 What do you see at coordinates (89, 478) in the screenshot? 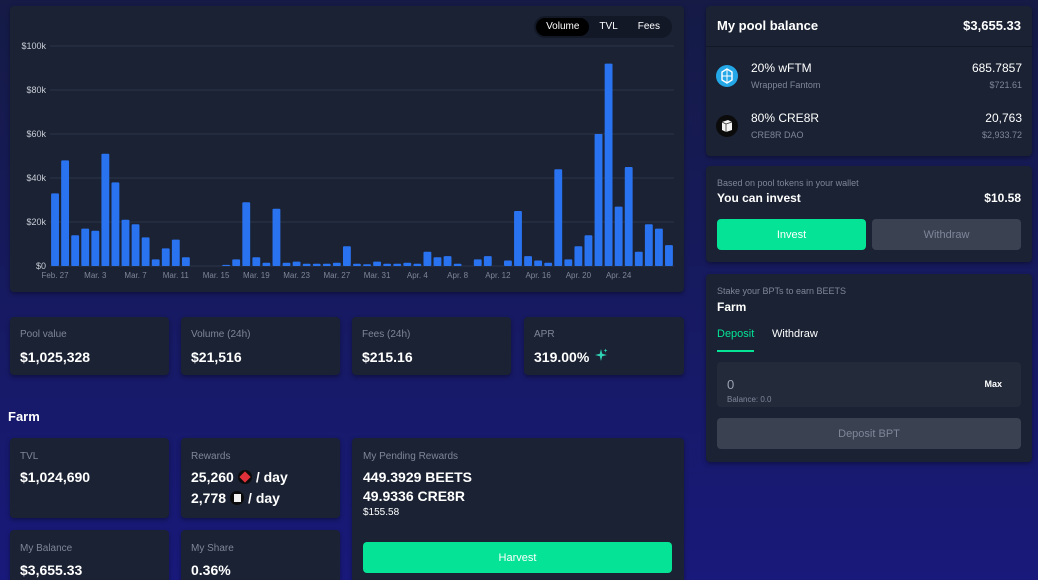
I see `farm-tvl-card: TVL $1,024,690` at bounding box center [89, 478].